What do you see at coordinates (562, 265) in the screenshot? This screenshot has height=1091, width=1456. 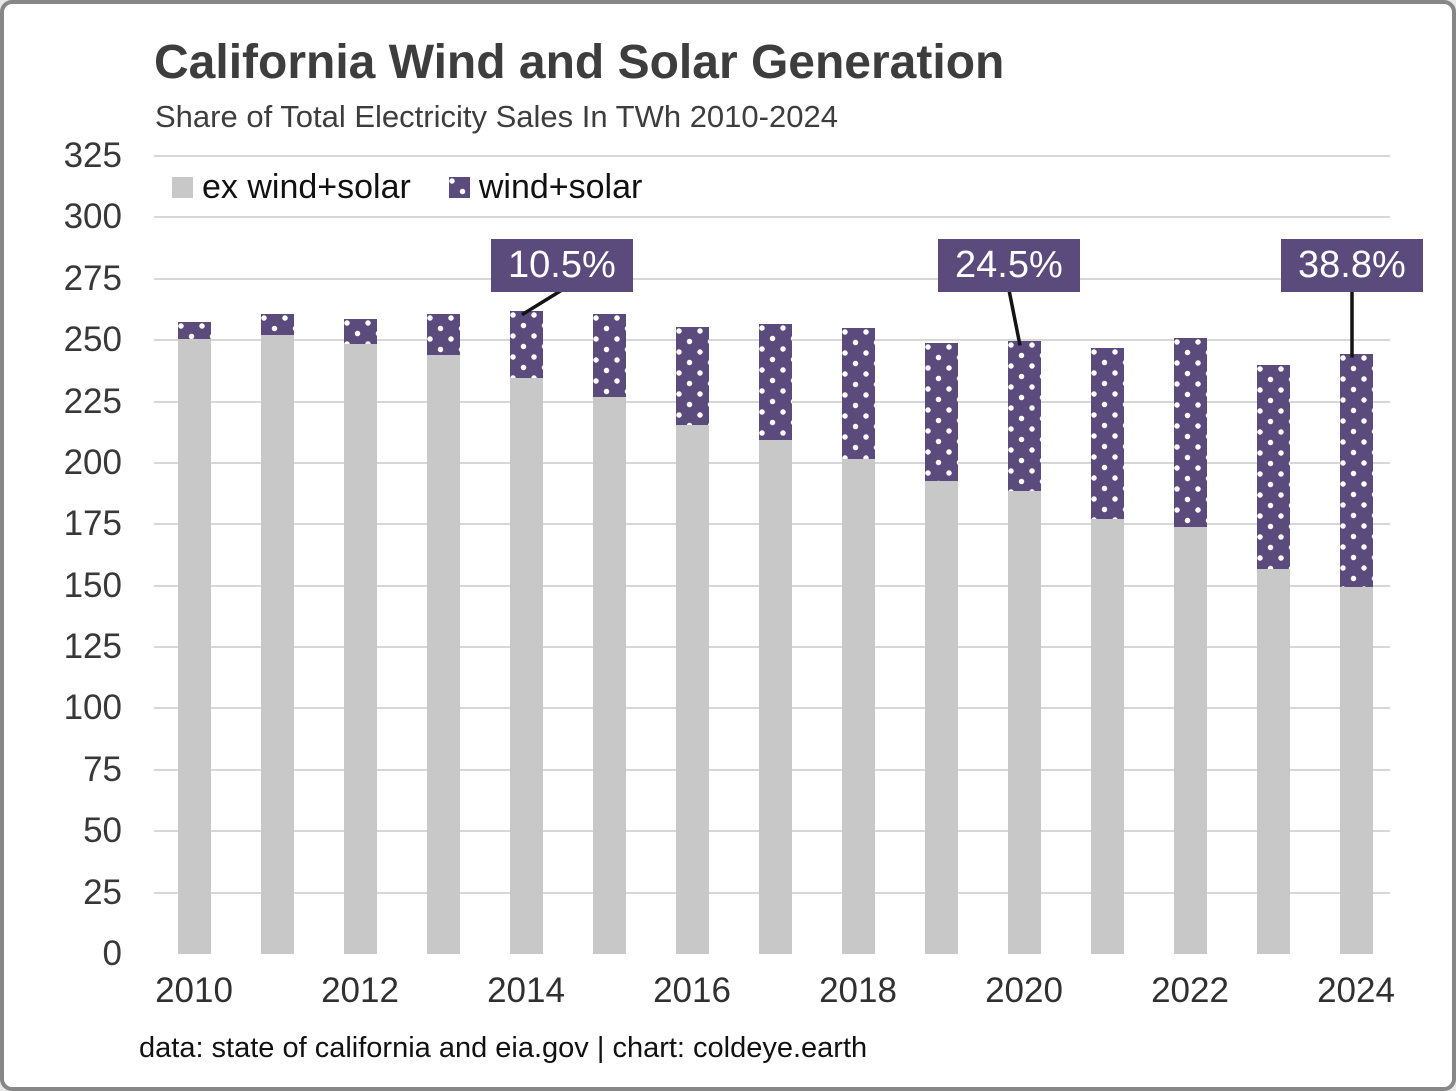 I see `annotation-2014: 10.5%` at bounding box center [562, 265].